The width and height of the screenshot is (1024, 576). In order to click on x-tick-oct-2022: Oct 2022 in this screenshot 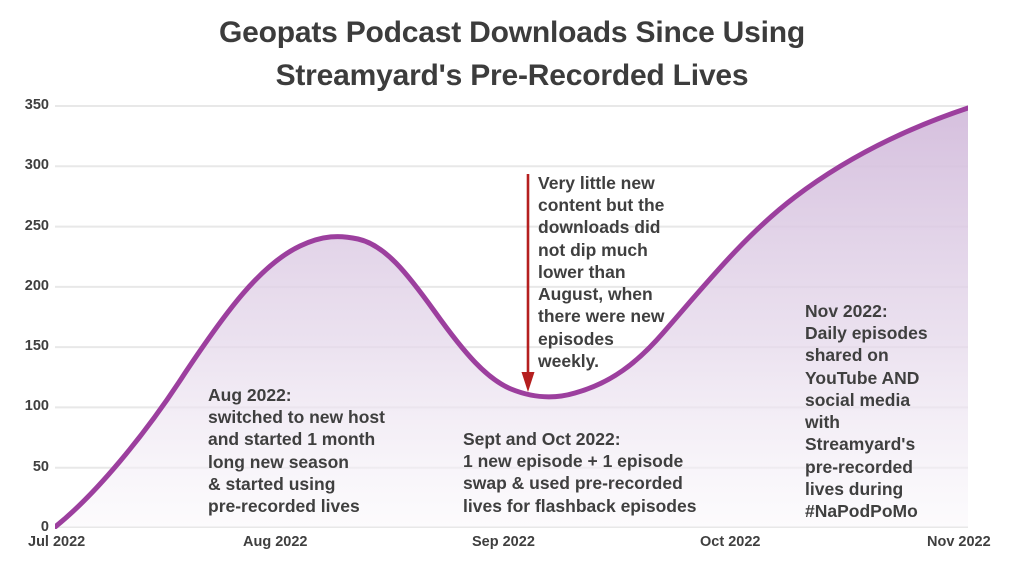, I will do `click(730, 542)`.